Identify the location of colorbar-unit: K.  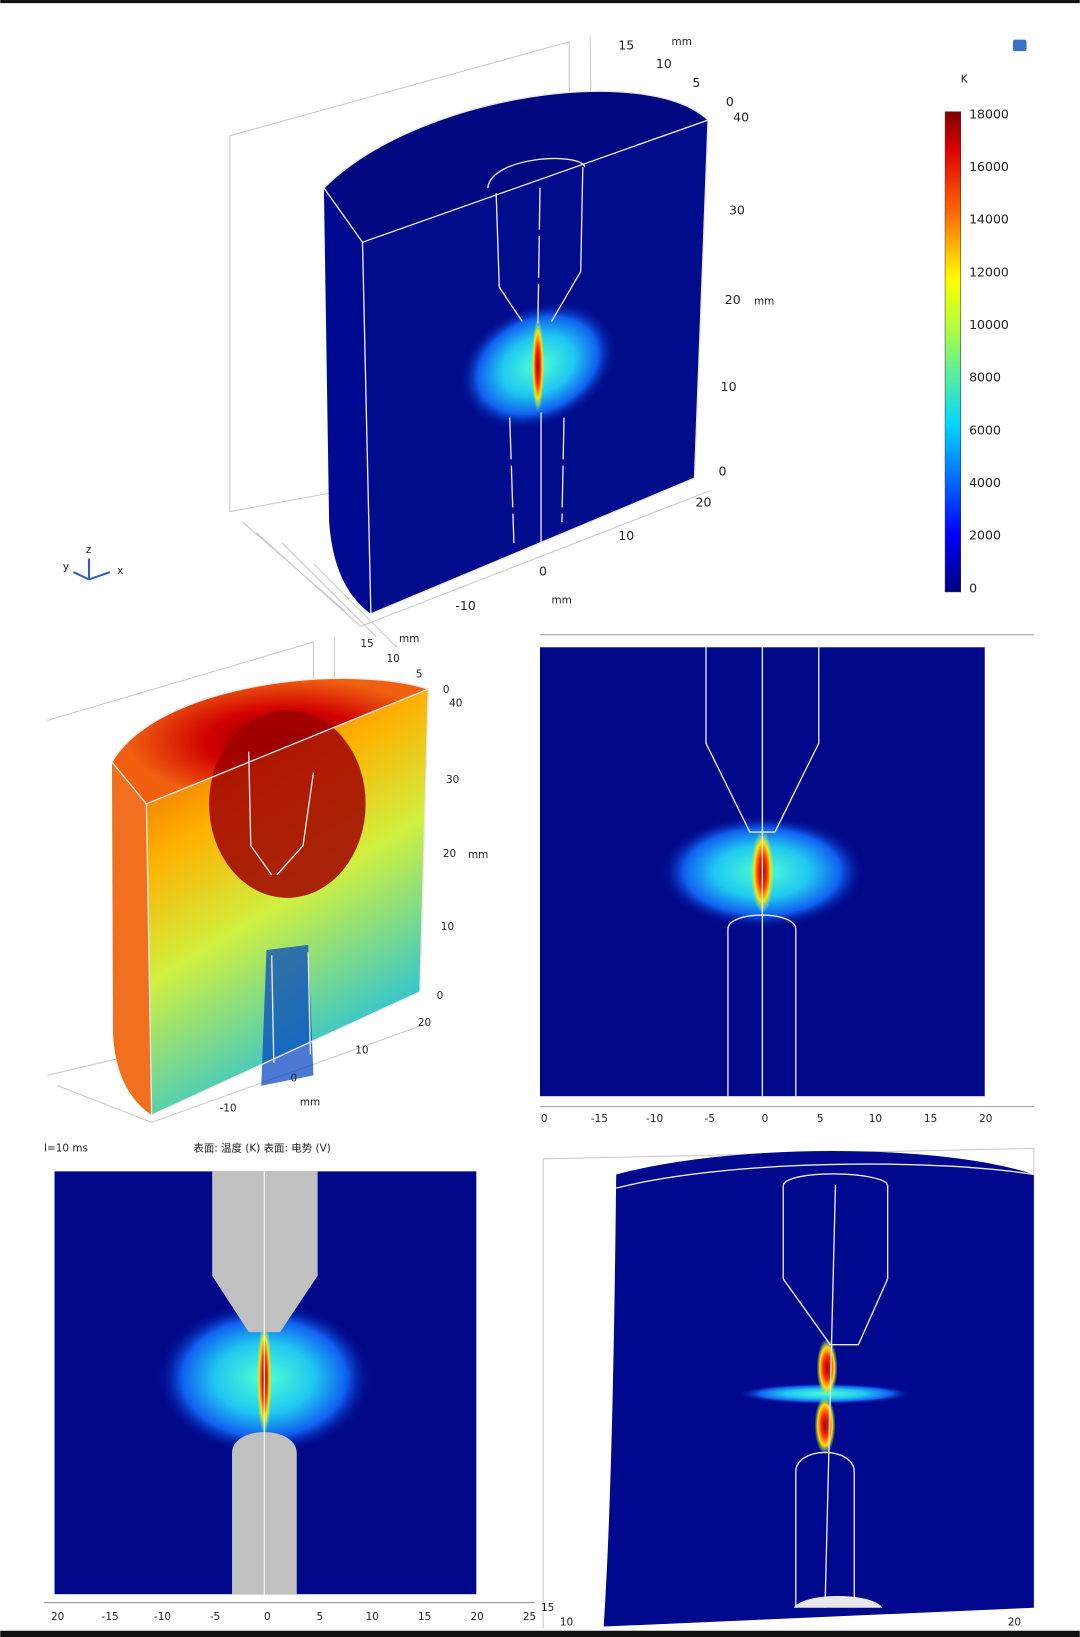
(965, 79).